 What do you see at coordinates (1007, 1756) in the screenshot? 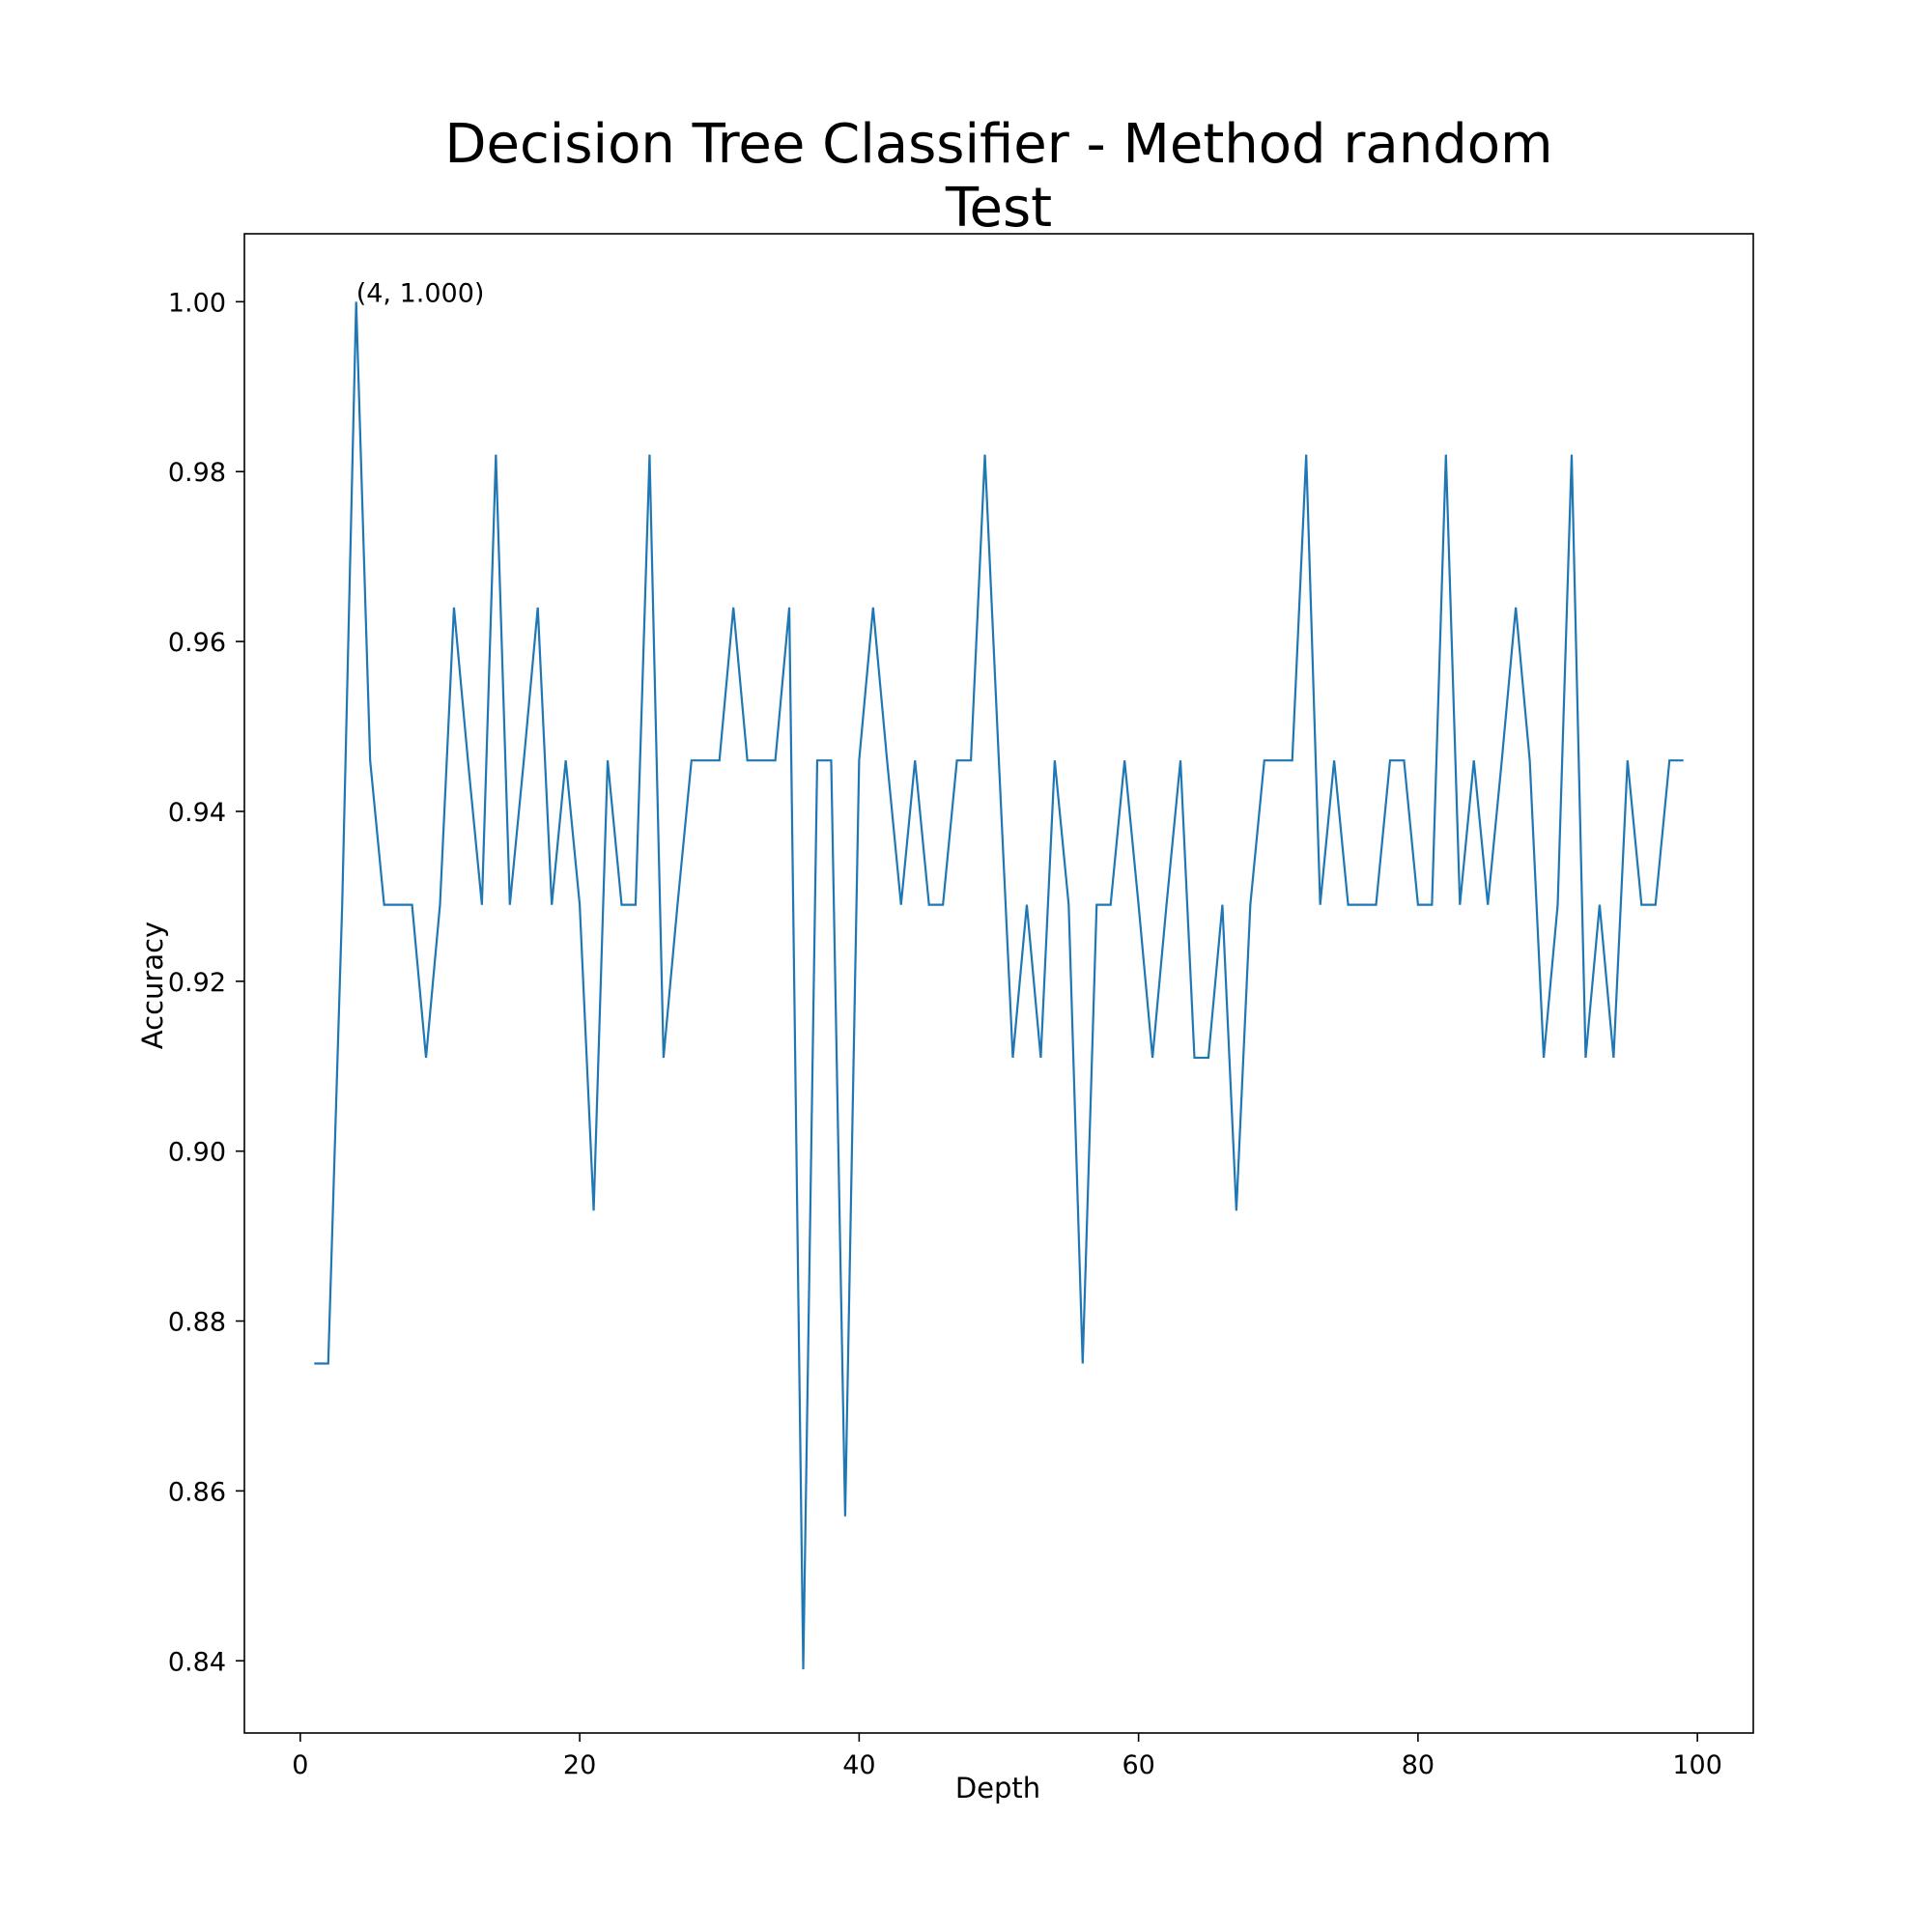
I see `x-axis-ticks: 0 20 40 60 80 100` at bounding box center [1007, 1756].